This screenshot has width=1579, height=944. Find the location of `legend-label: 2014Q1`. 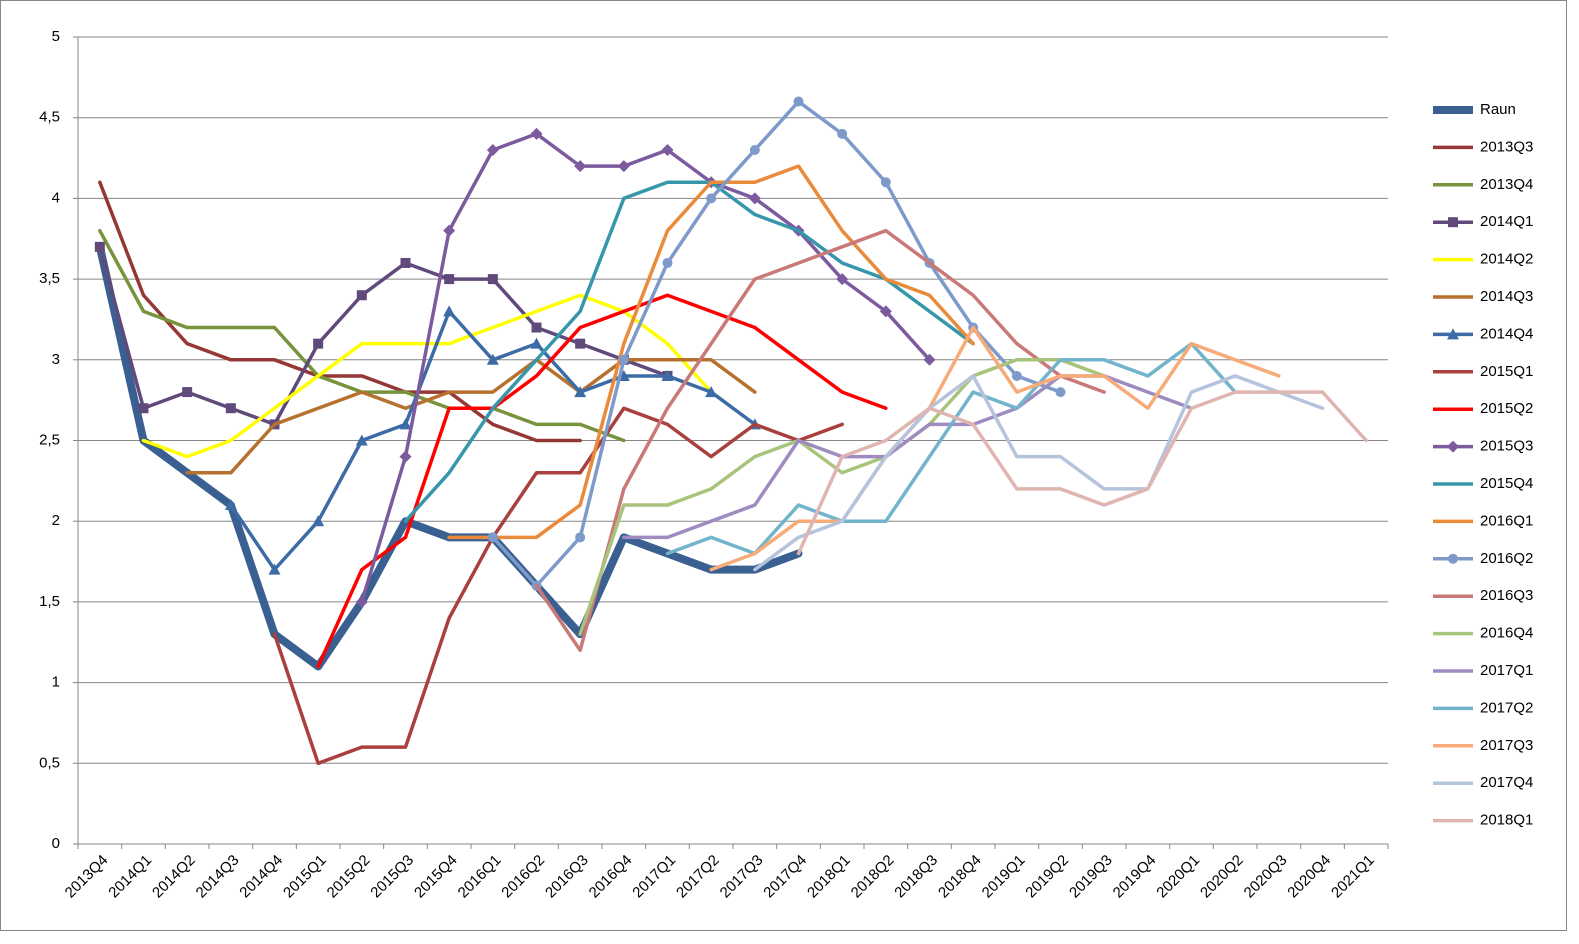

legend-label: 2014Q1 is located at coordinates (1506, 221).